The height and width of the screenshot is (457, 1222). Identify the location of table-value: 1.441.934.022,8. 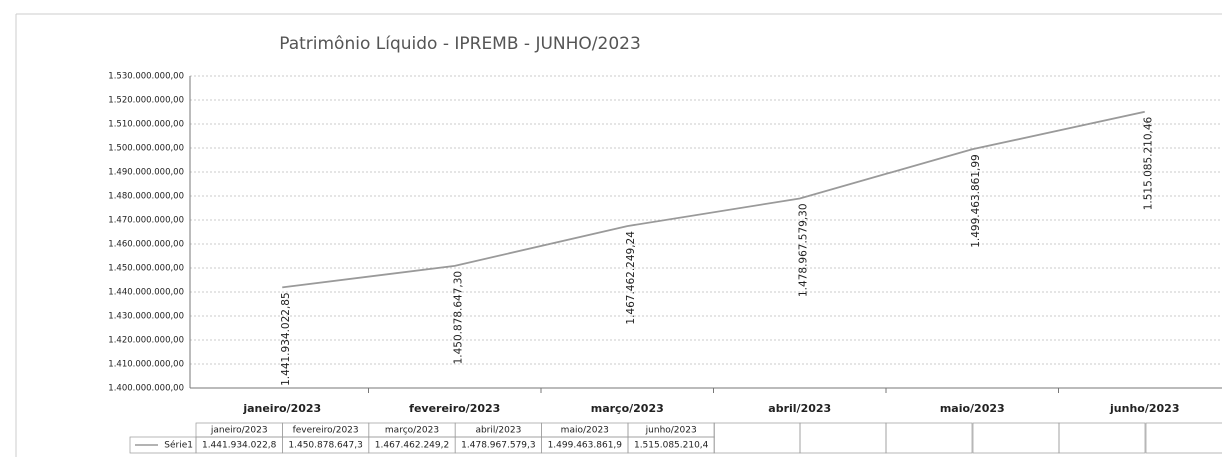
(239, 446).